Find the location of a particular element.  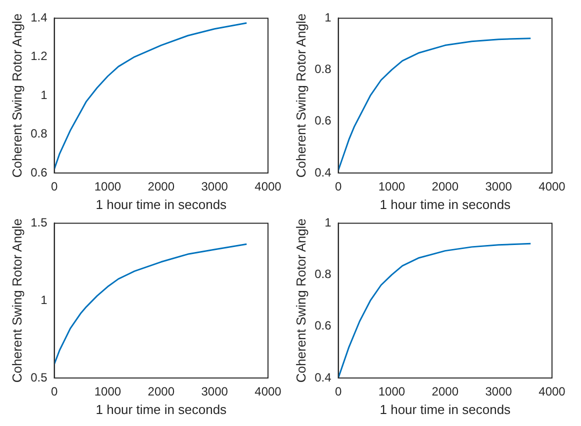

y-tick-label: 1.5 is located at coordinates (39, 223).